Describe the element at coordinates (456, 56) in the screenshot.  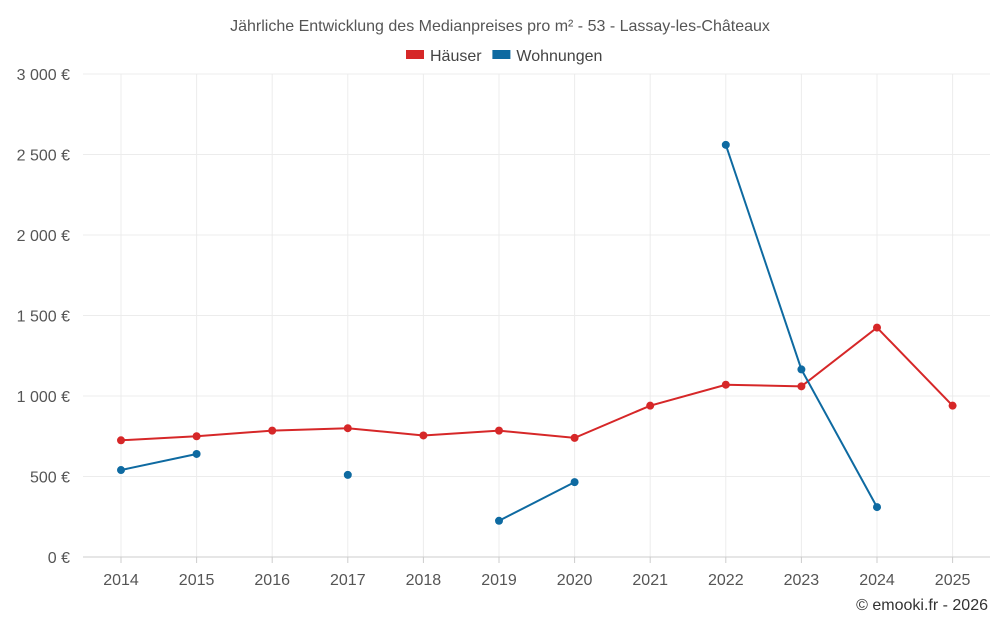
I see `legend-label: Häuser` at that location.